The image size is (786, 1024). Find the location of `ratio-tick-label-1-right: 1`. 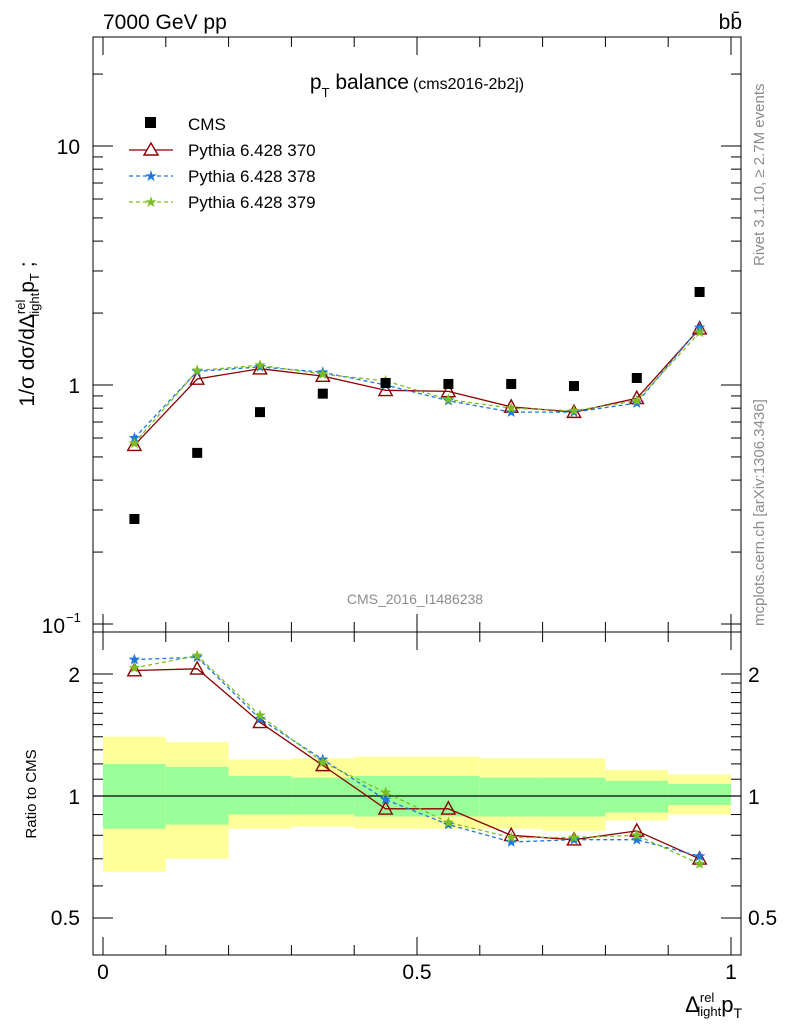

ratio-tick-label-1-right: 1 is located at coordinates (754, 797).